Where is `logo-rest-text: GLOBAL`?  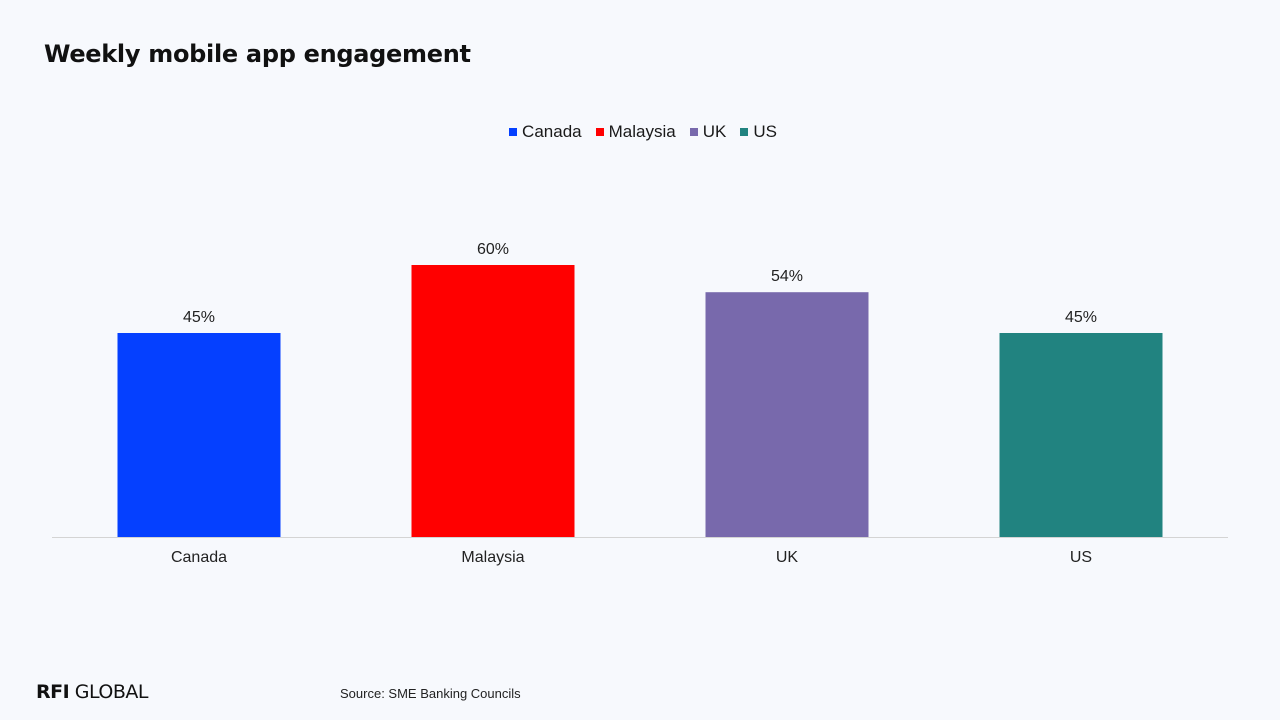 logo-rest-text: GLOBAL is located at coordinates (109, 692).